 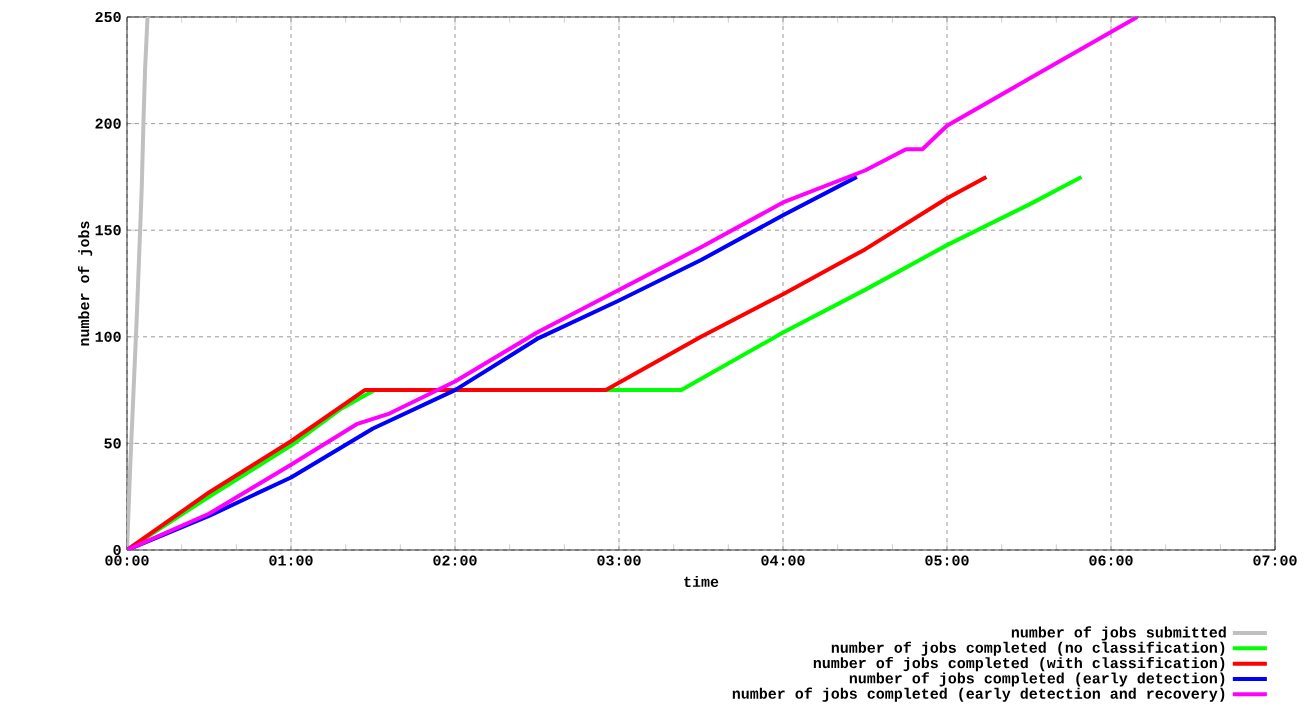 I want to click on legend-label: number of jobs completed (no classification), so click(x=1028, y=648).